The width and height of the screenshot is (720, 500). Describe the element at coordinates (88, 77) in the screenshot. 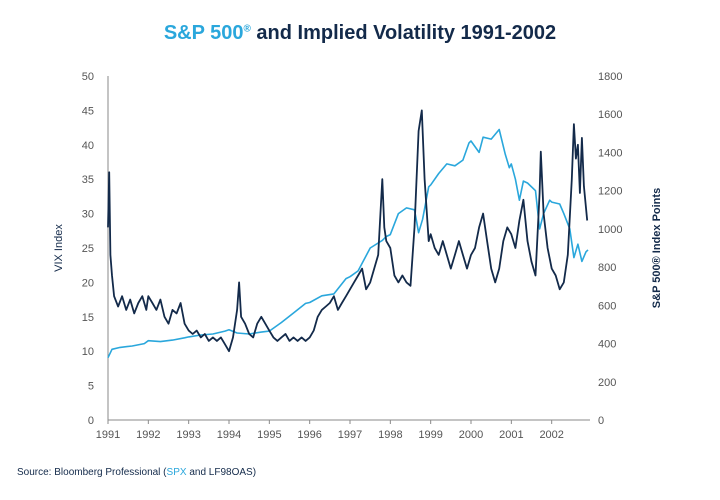

I see `y-left-tick-label: 50` at that location.